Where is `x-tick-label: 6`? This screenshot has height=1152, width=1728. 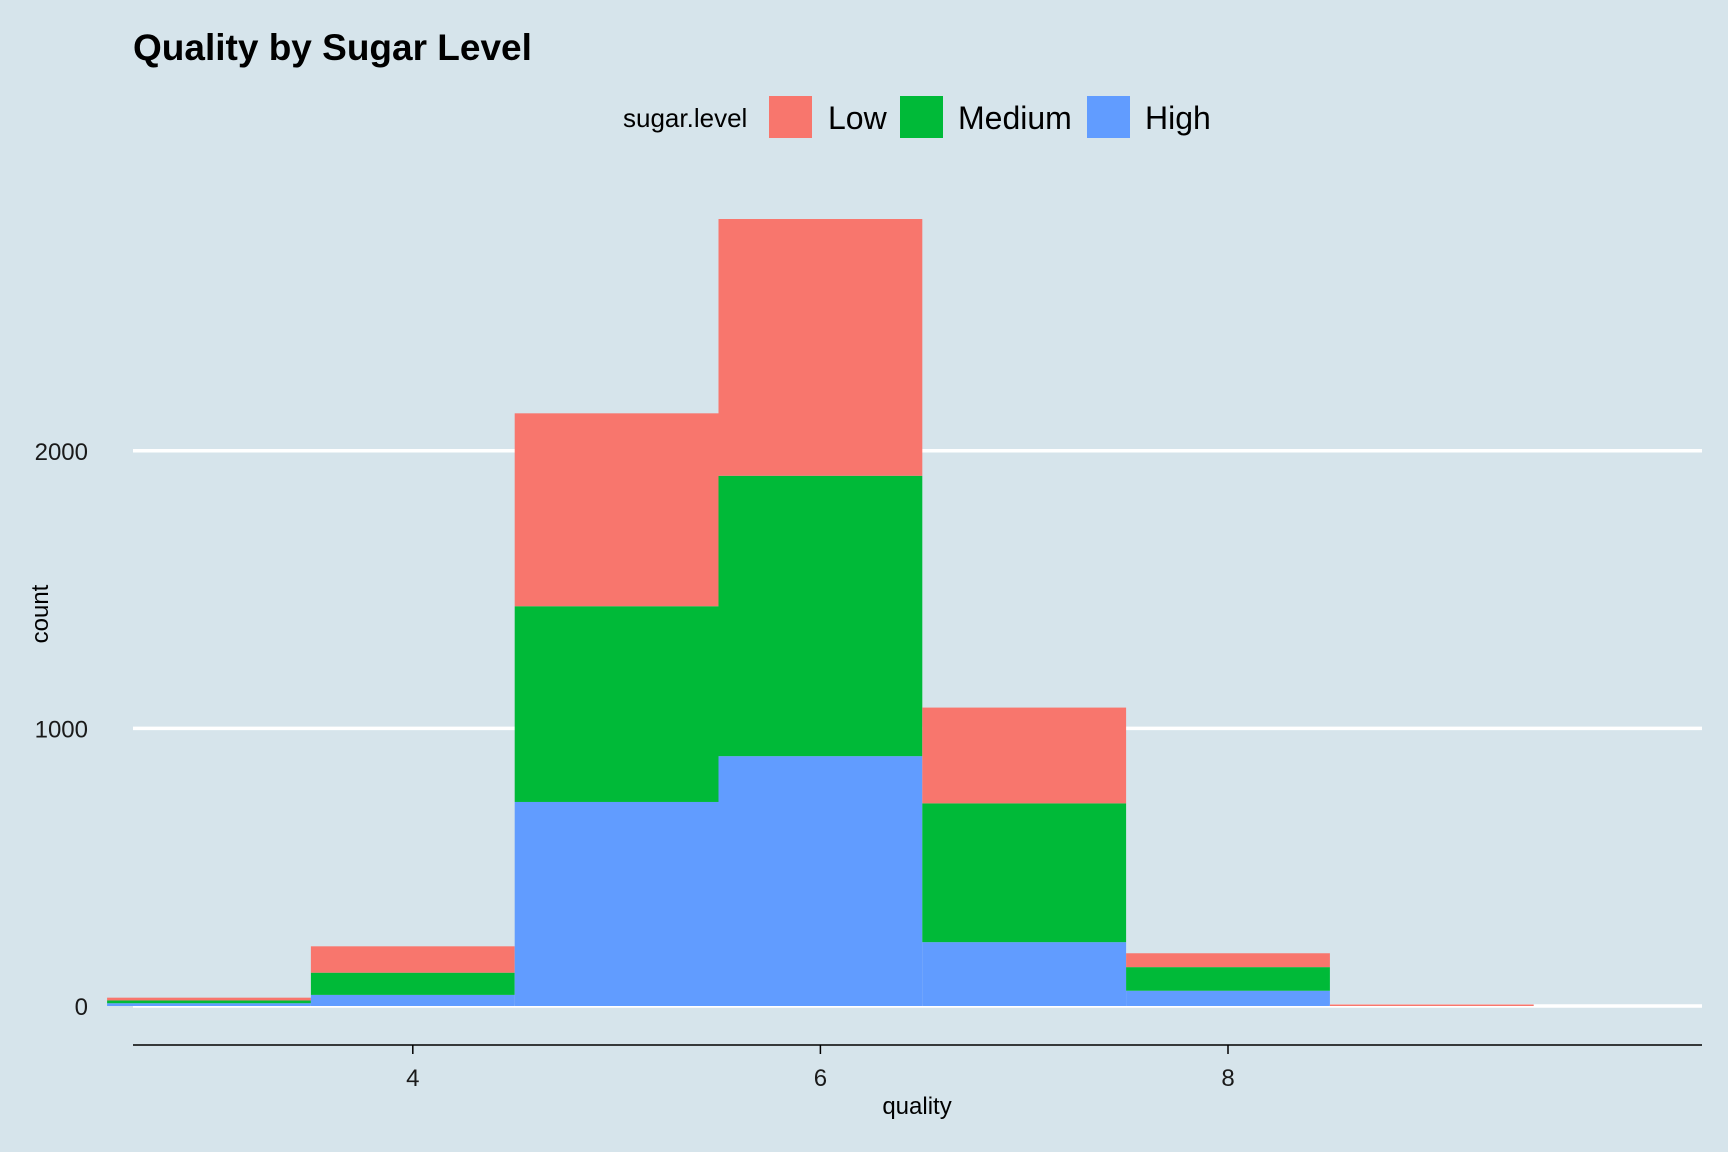 x-tick-label: 6 is located at coordinates (820, 1078).